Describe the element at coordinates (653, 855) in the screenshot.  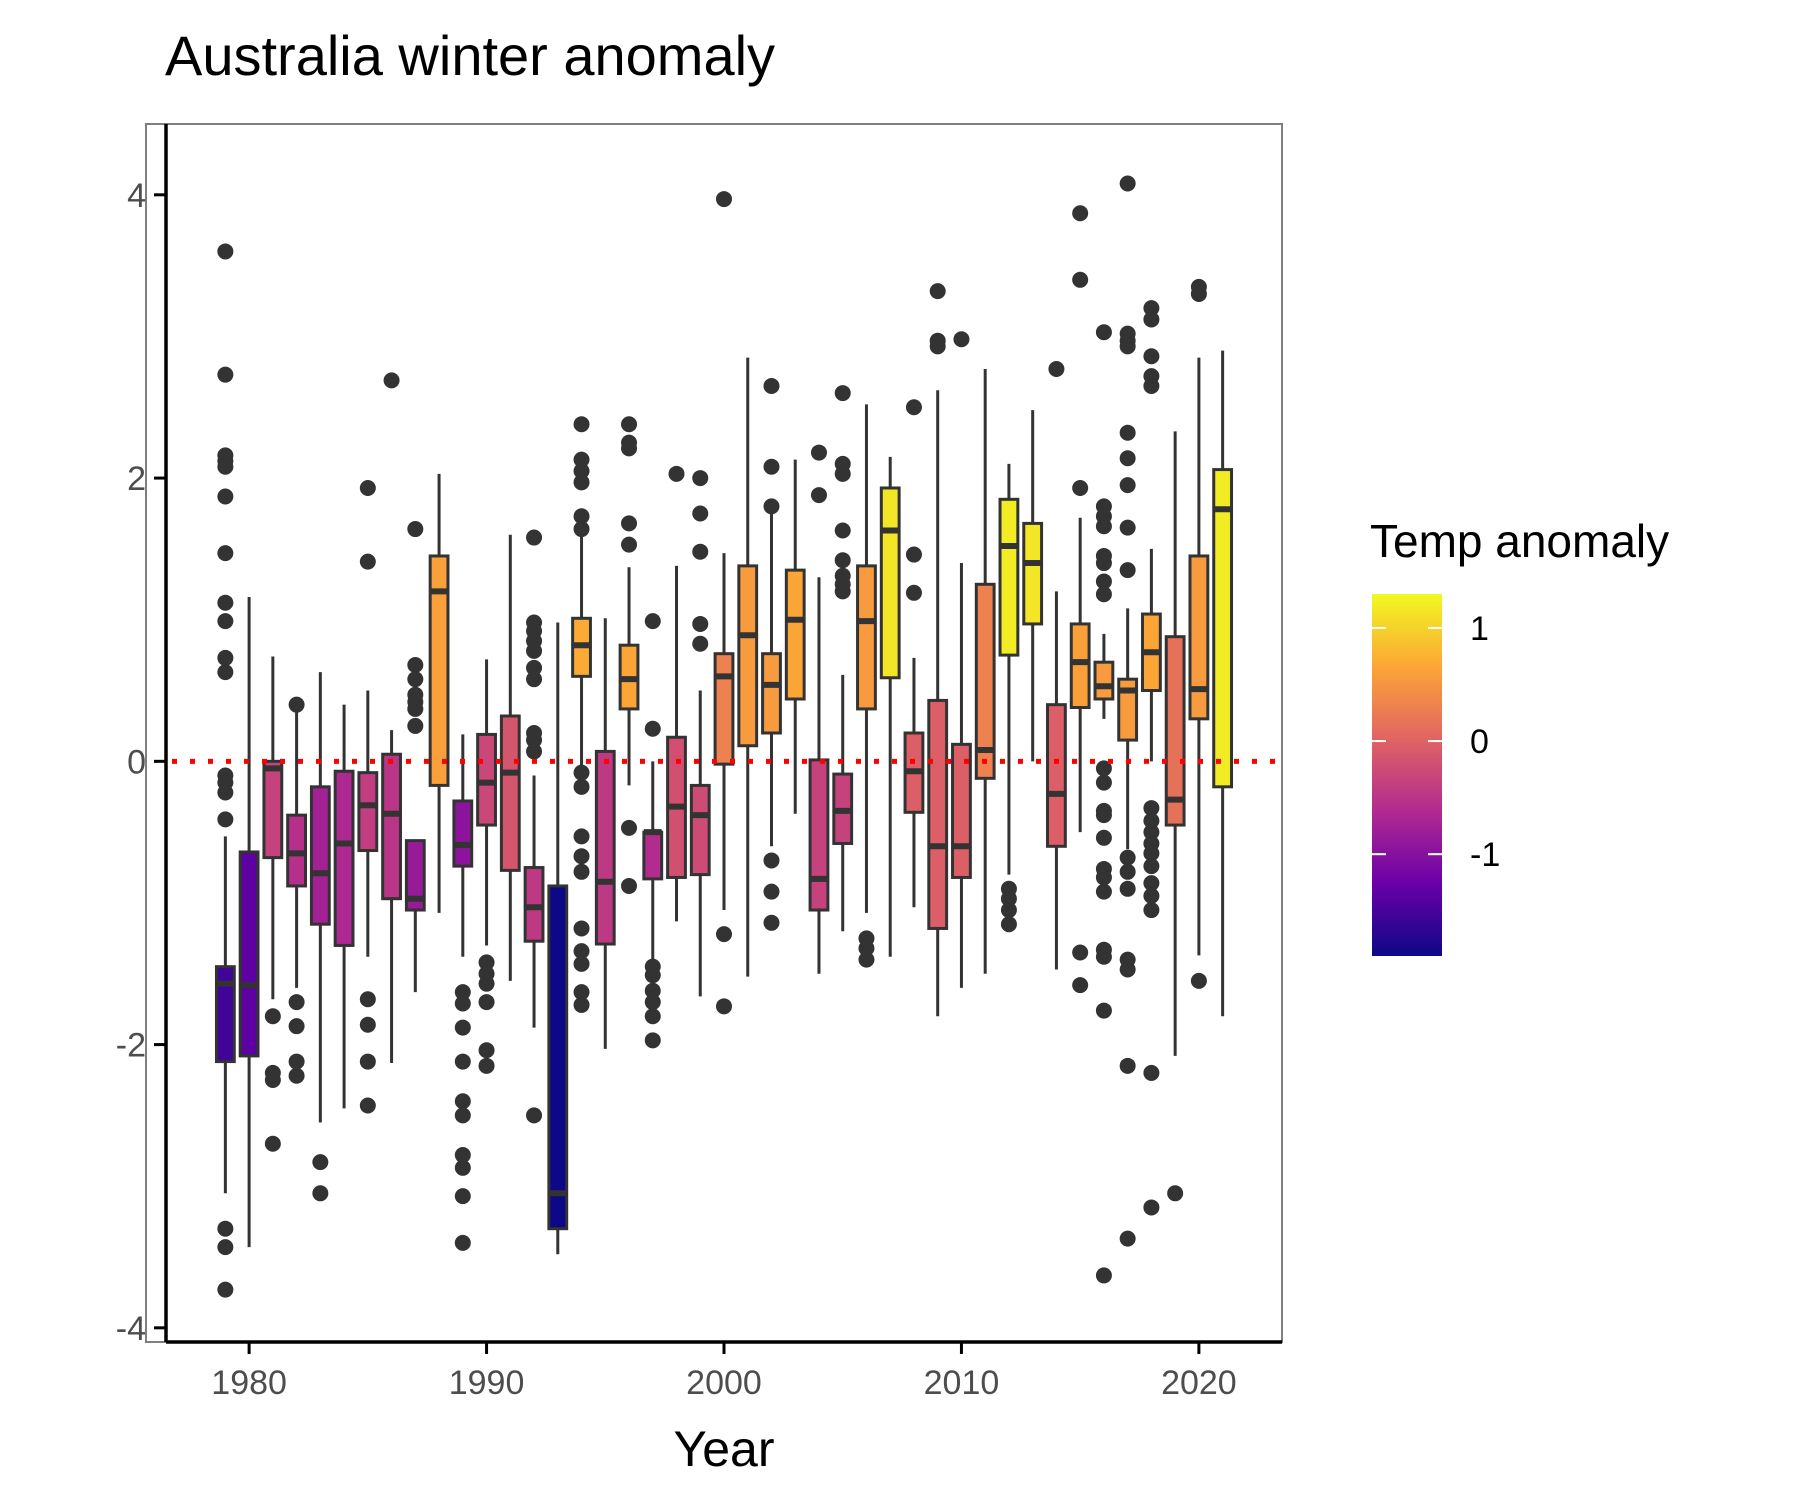
I see `box-body-1997` at that location.